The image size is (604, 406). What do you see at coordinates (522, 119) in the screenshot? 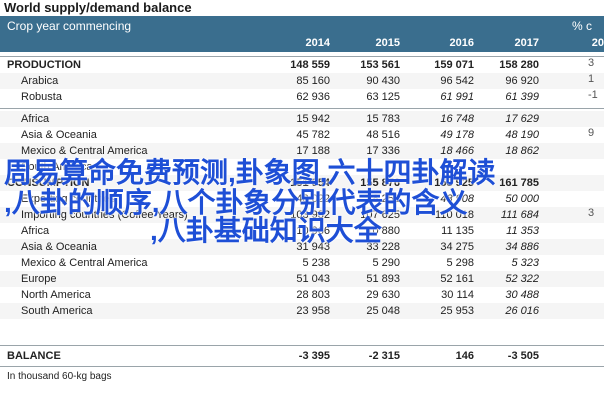
I see `cell-value: 17 629` at bounding box center [522, 119].